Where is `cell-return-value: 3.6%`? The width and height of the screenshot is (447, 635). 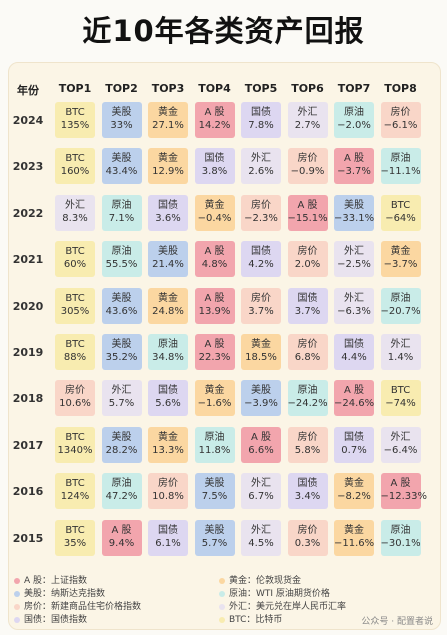 cell-return-value: 3.6% is located at coordinates (168, 218).